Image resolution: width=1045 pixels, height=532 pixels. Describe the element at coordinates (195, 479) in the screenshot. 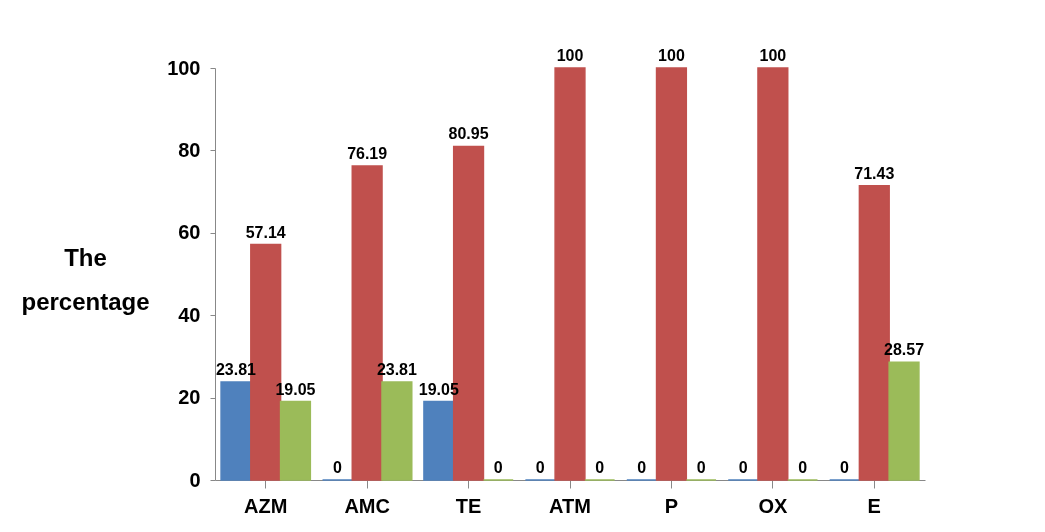

I see `y-tick-label: 0` at that location.